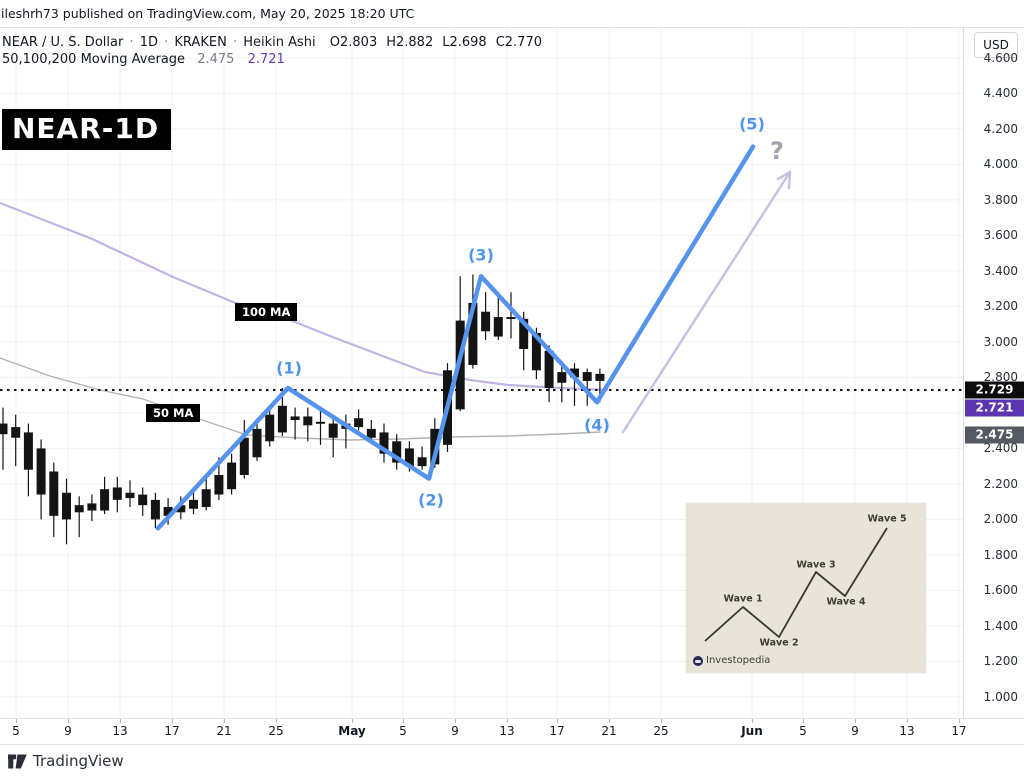 The height and width of the screenshot is (778, 1024). I want to click on price-tick-label: 3.800, so click(1000, 199).